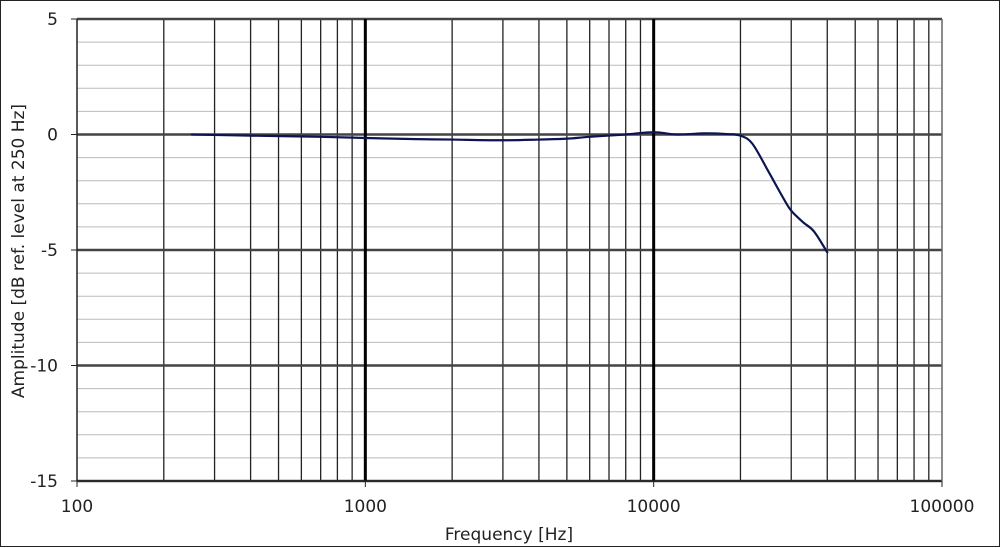 The height and width of the screenshot is (548, 1000). What do you see at coordinates (44, 367) in the screenshot?
I see `y-tick-label: -10` at bounding box center [44, 367].